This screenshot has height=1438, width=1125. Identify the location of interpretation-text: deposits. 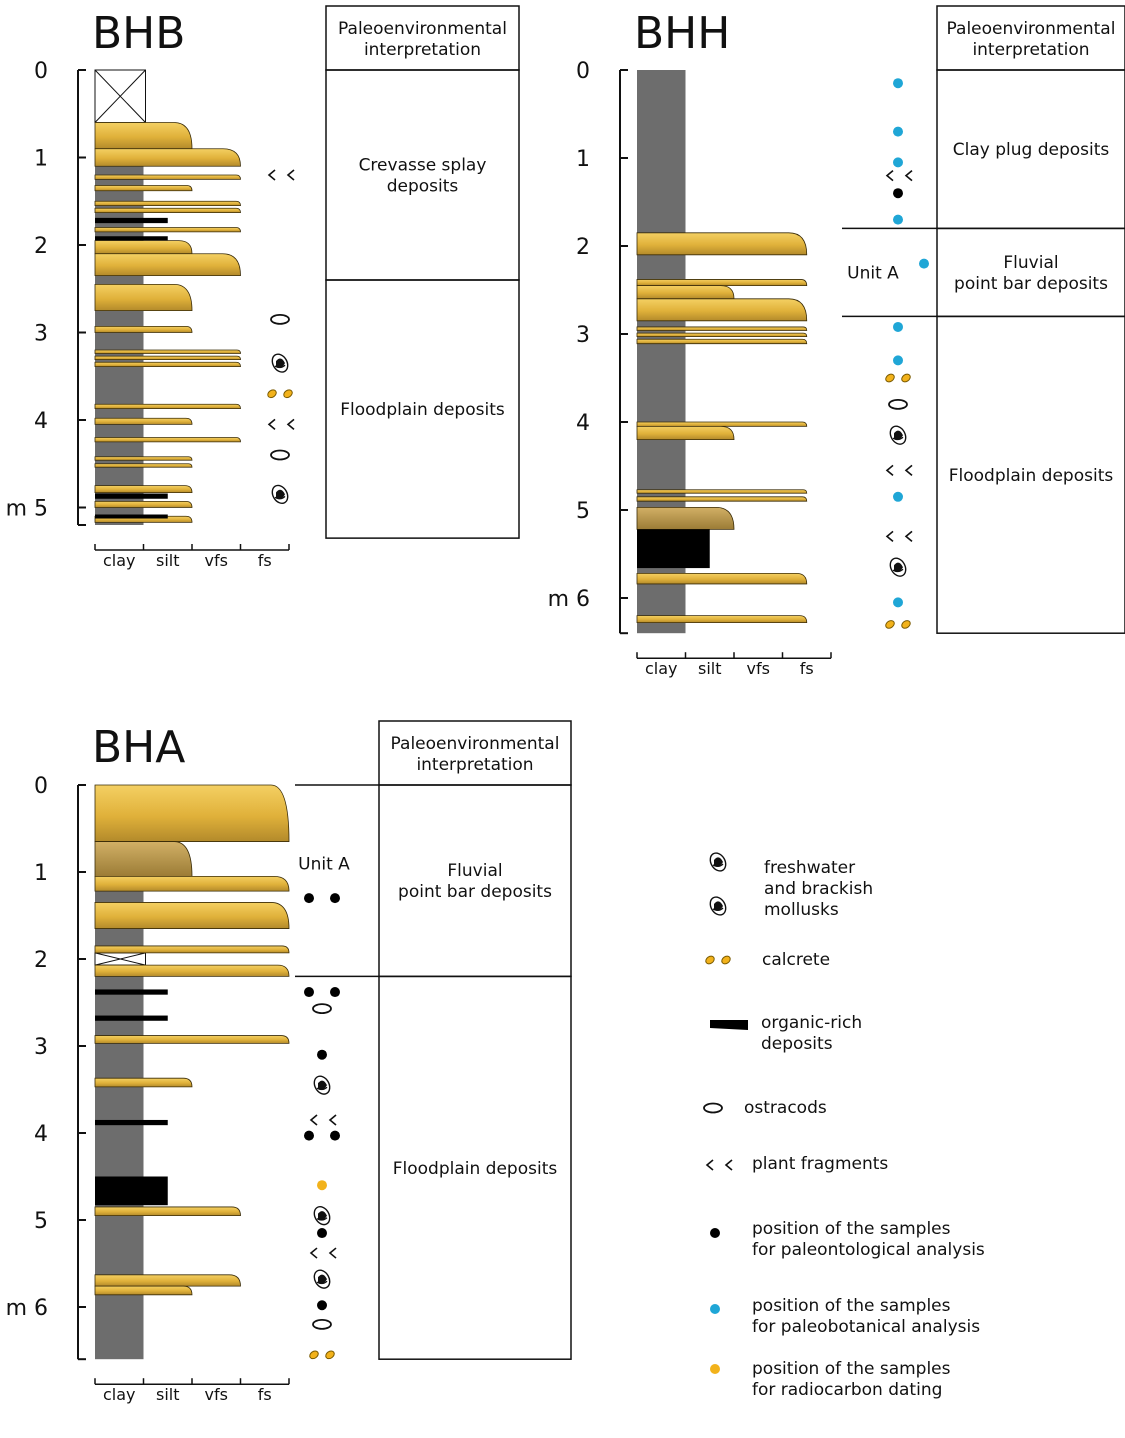
(423, 187).